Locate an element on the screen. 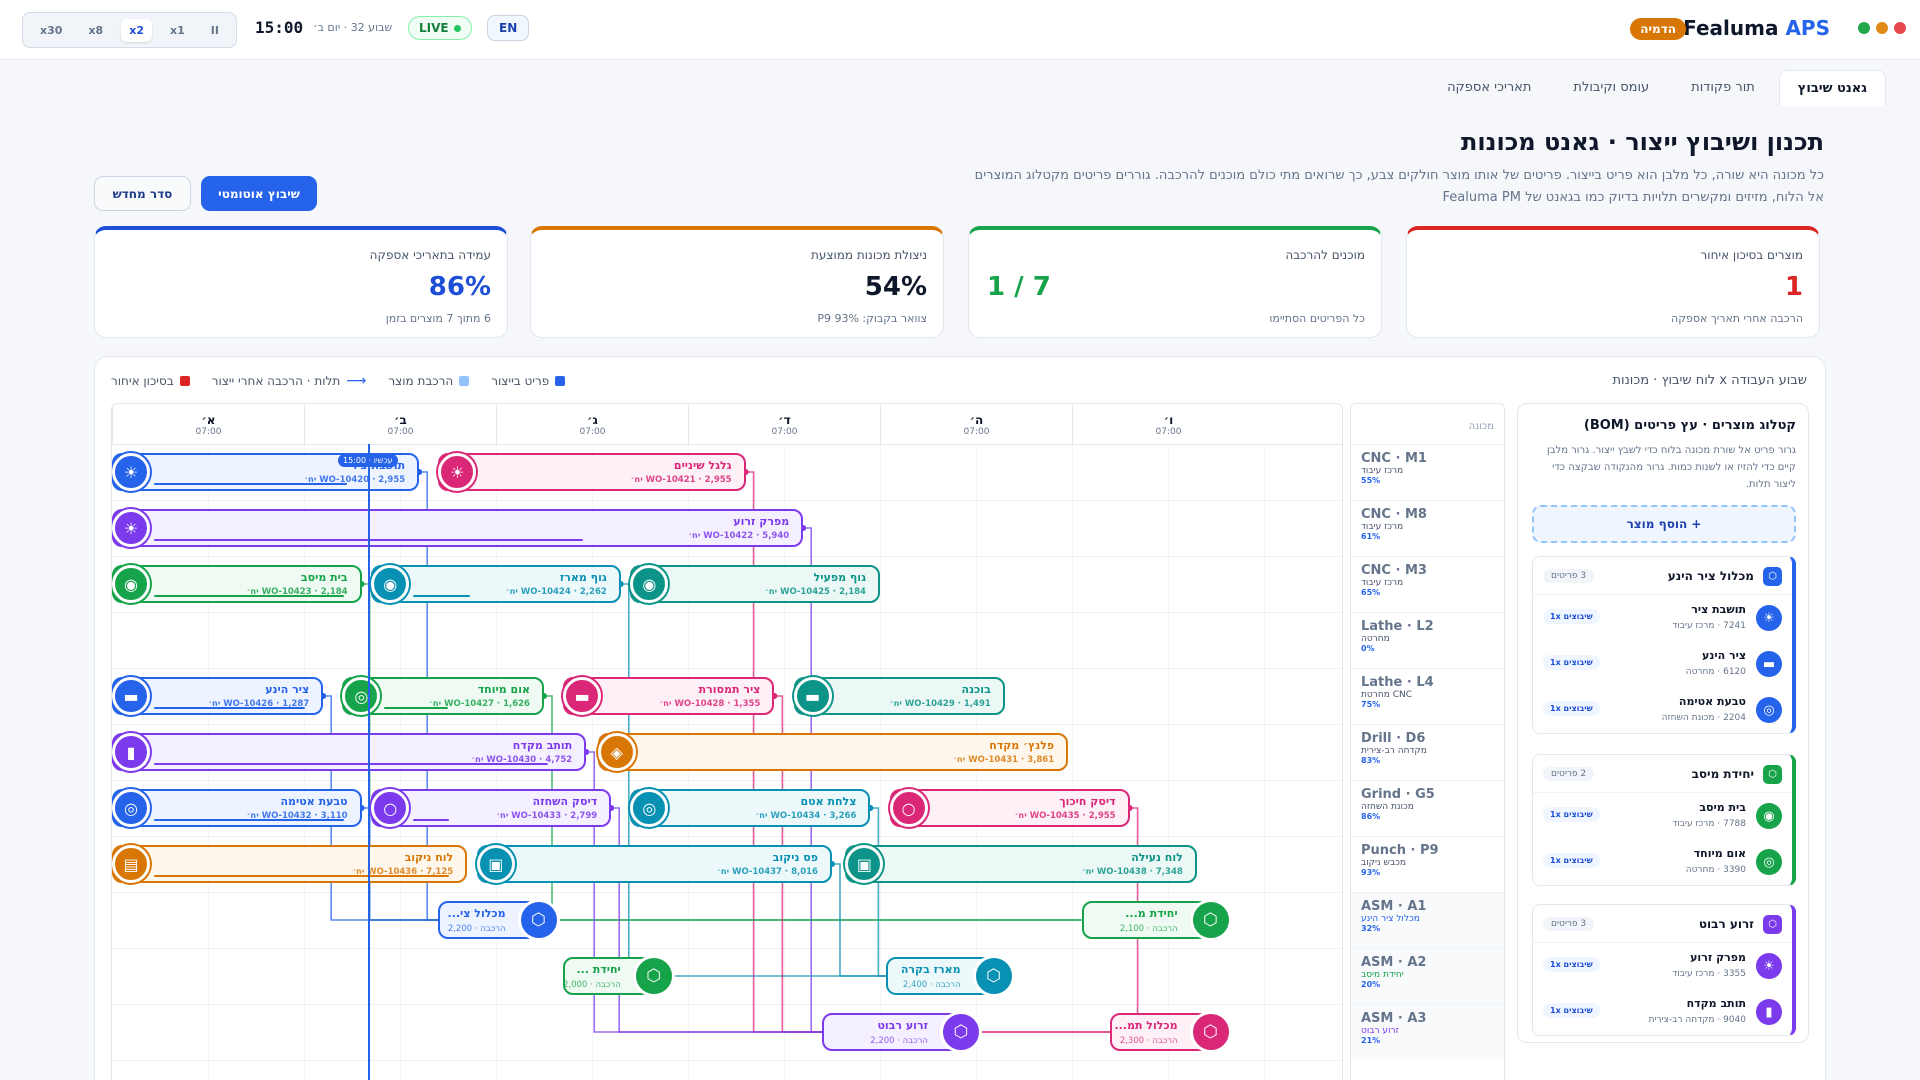 Image resolution: width=1920 pixels, height=1080 pixels. machine-row: CNC · M1 מרכז עיבוד 55% is located at coordinates (1427, 472).